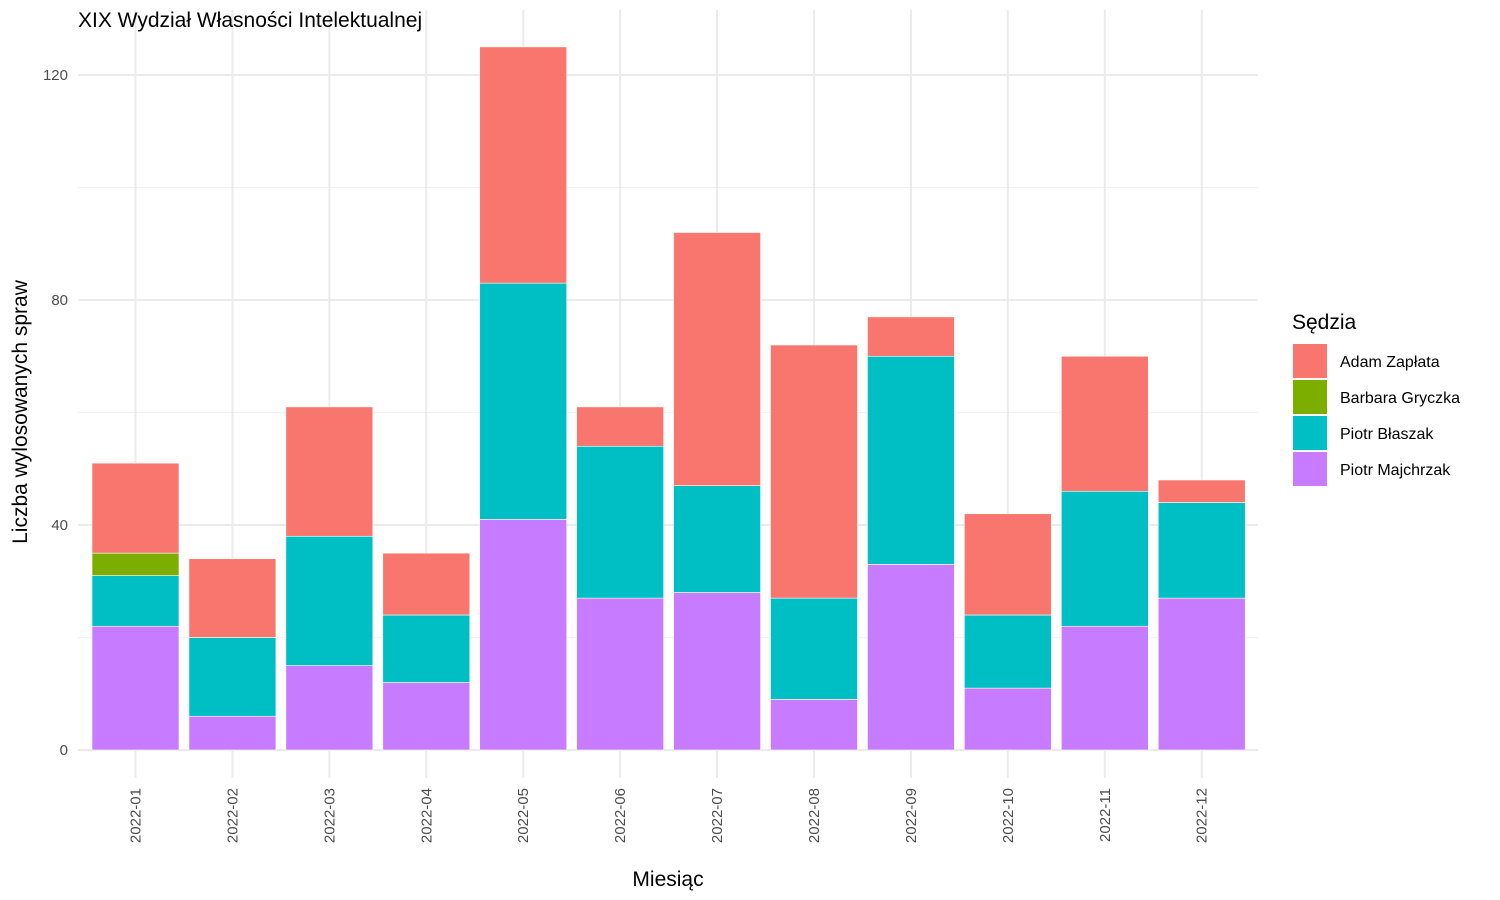 This screenshot has height=900, width=1500. What do you see at coordinates (1008, 815) in the screenshot?
I see `x-tick-label: 2022-10` at bounding box center [1008, 815].